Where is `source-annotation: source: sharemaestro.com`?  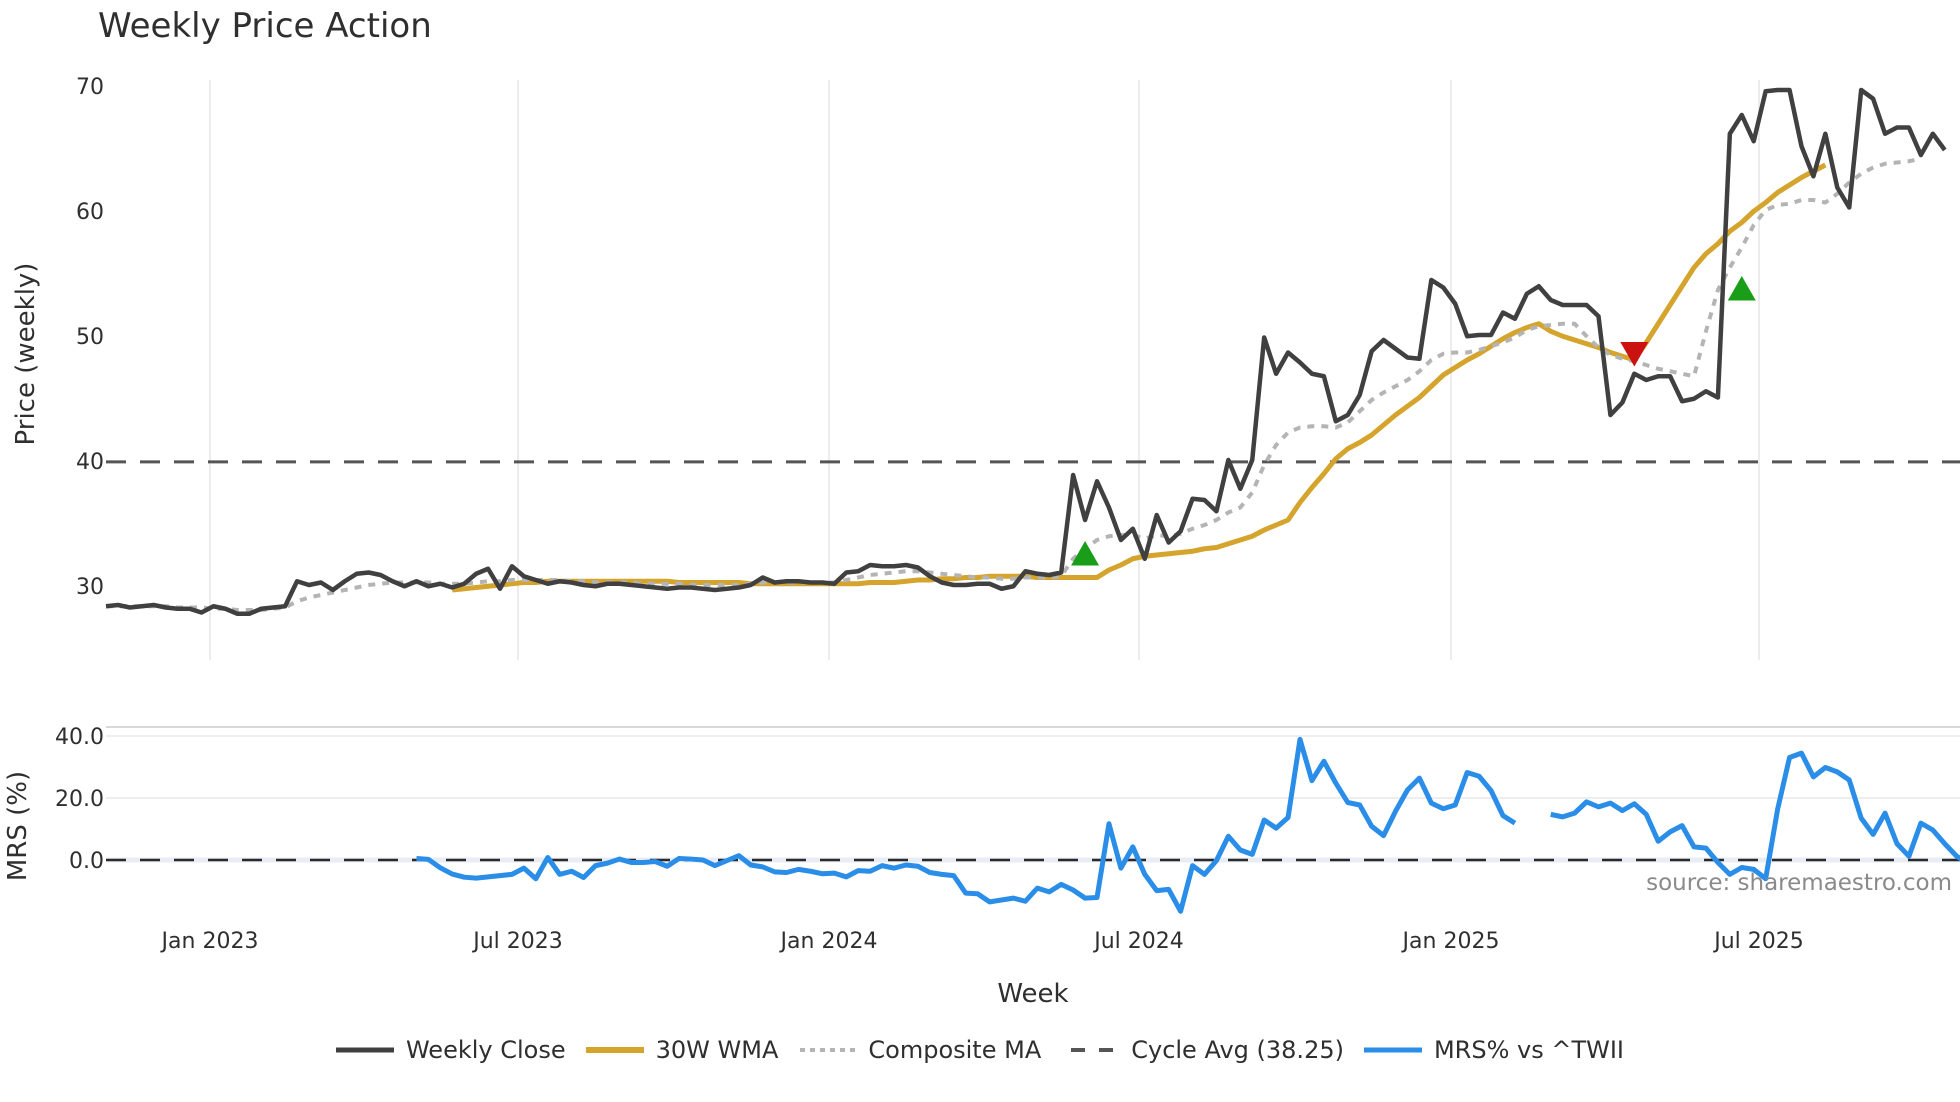
source-annotation: source: sharemaestro.com is located at coordinates (1799, 883).